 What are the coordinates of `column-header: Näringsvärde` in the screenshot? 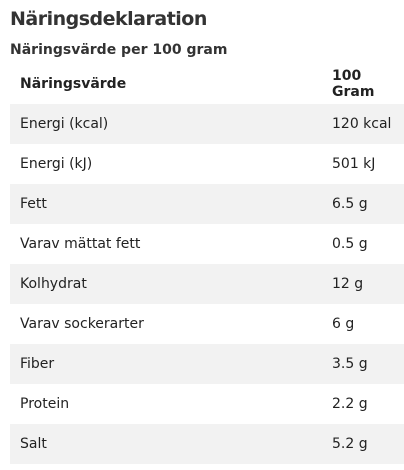 It's located at (73, 84).